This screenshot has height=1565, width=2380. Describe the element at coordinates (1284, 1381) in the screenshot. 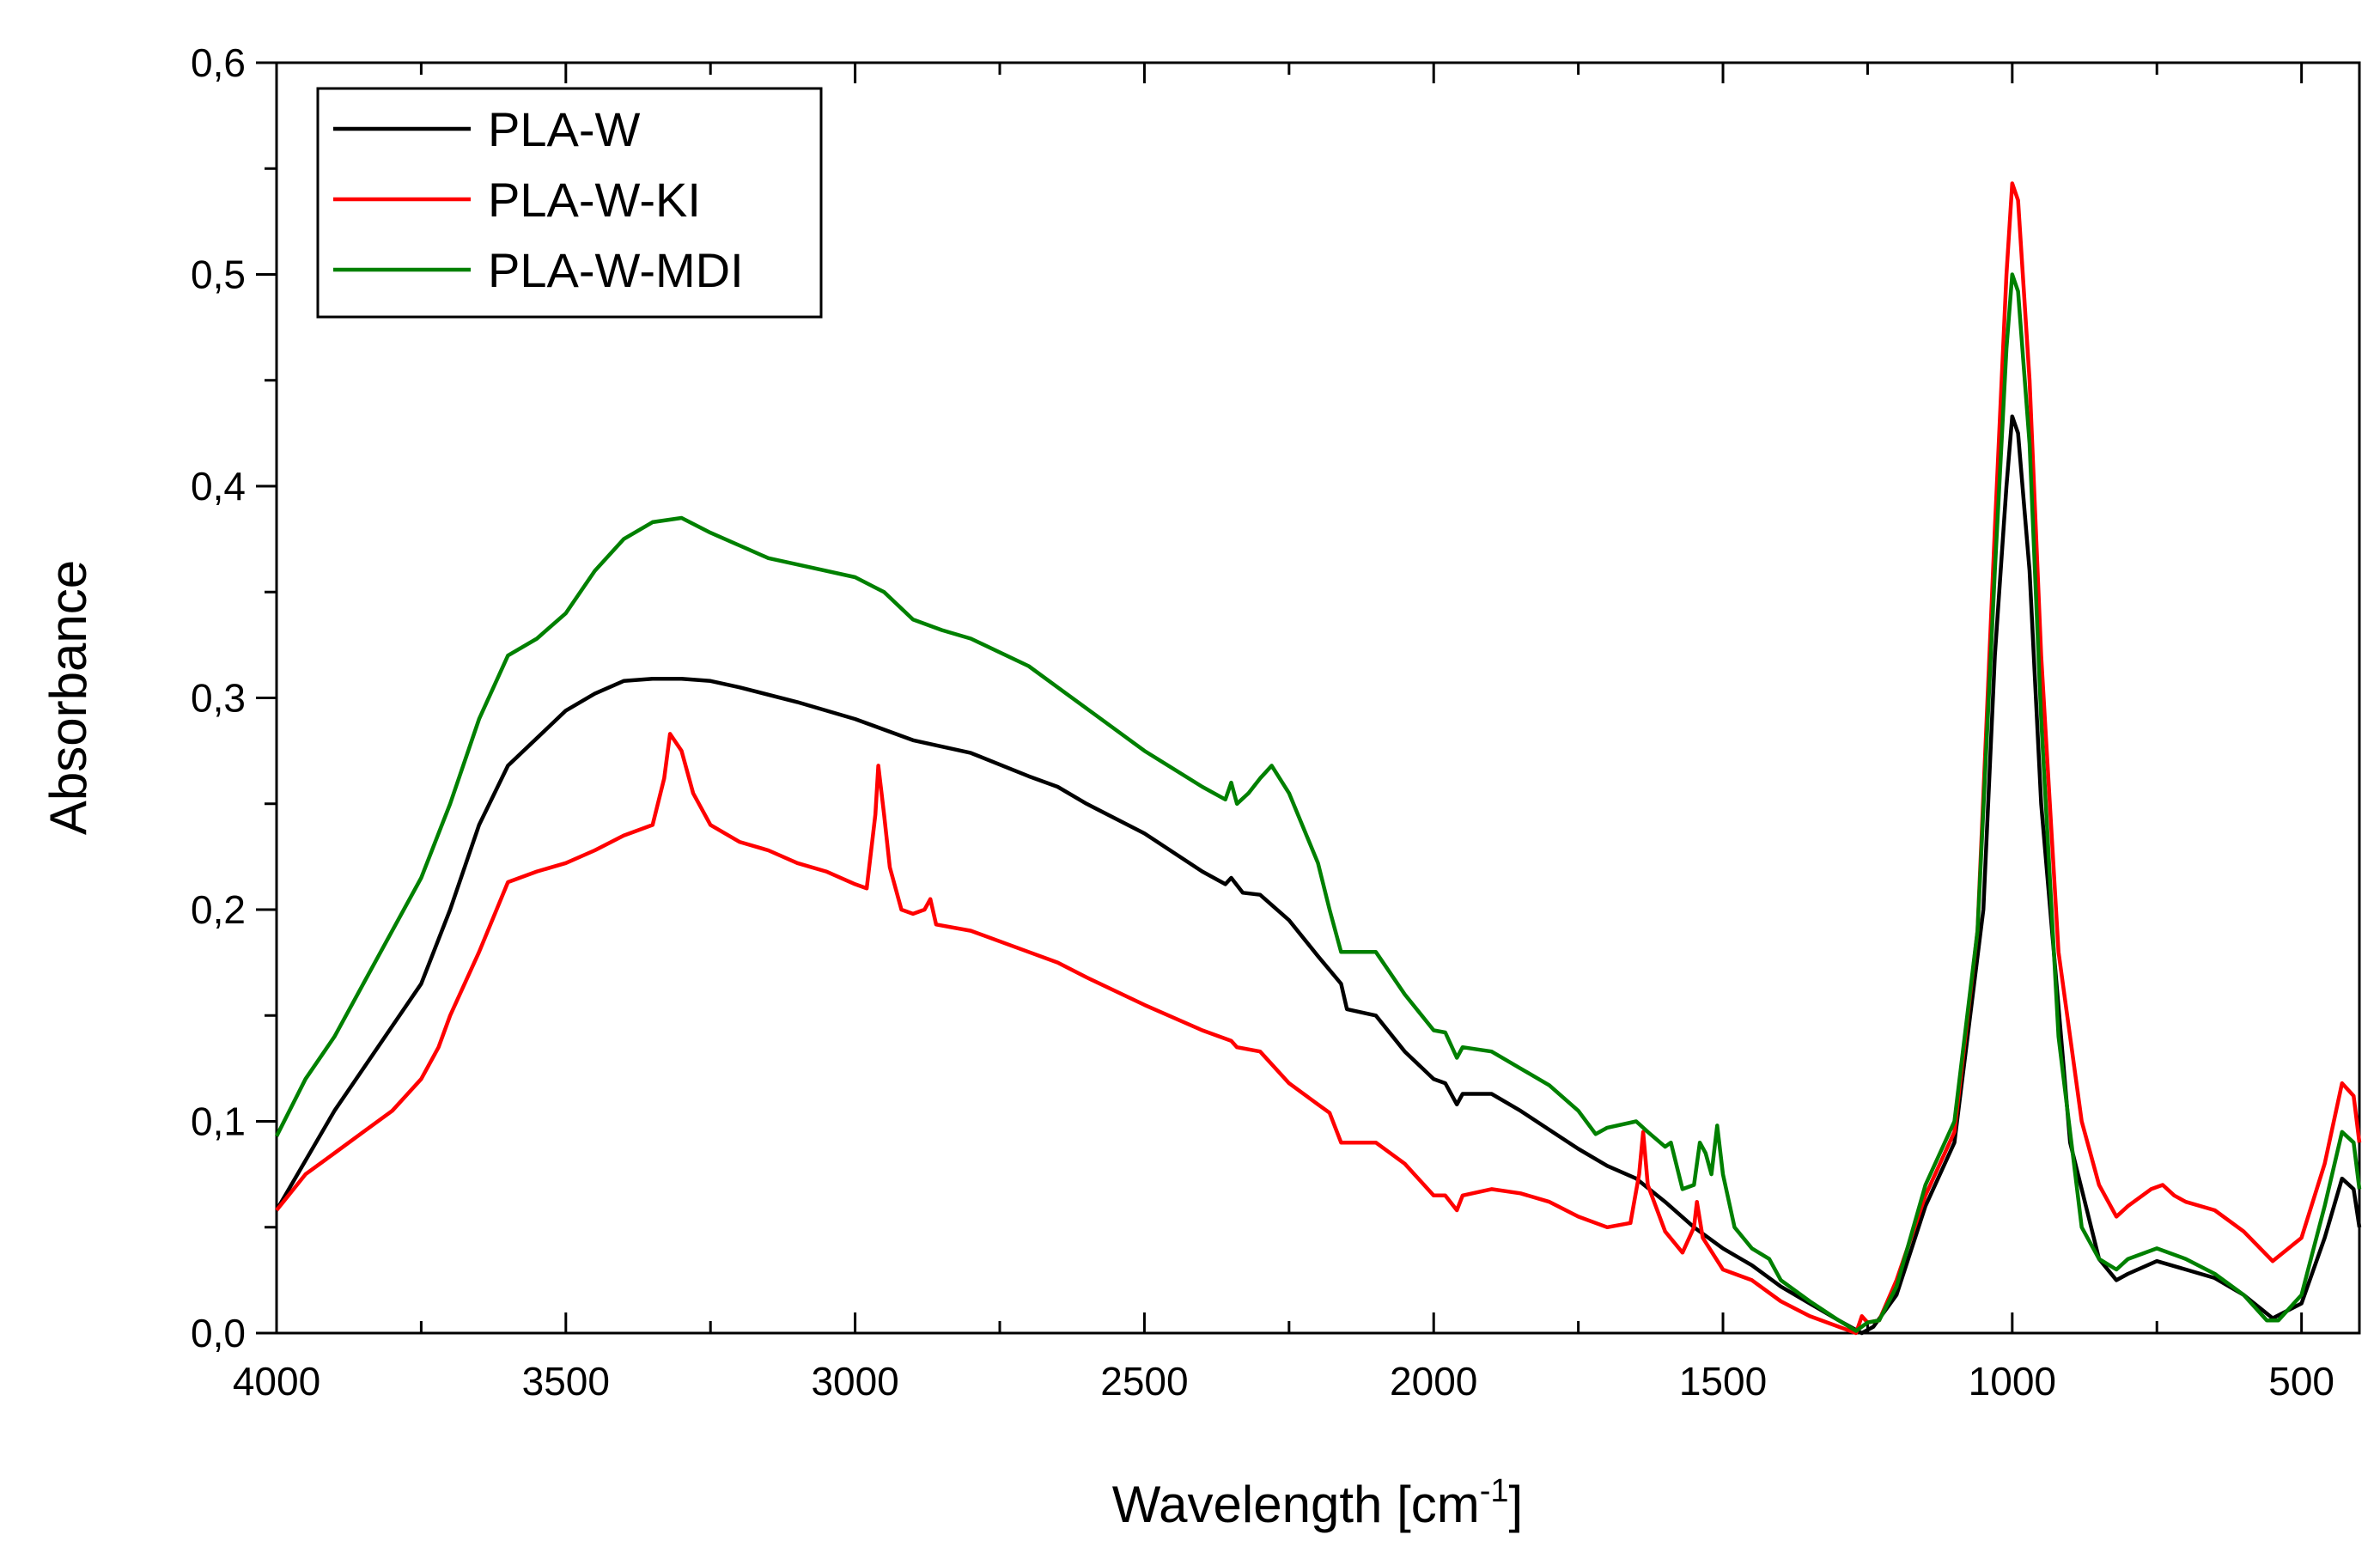

I see `x-axis-tick-labels: 4000 3500 3000 2500 2000 1500 1000 500` at that location.